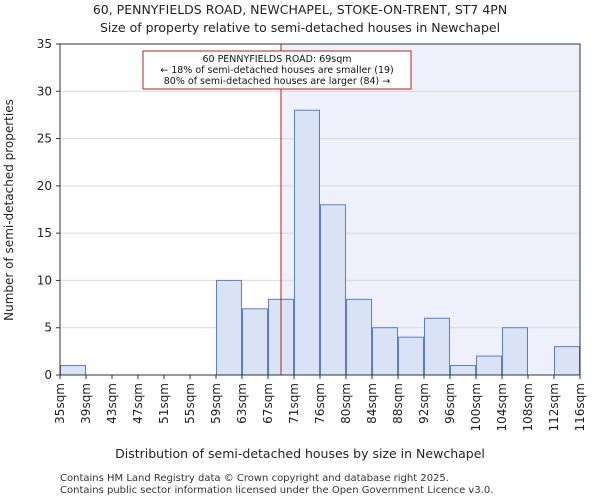 This screenshot has height=500, width=600. Describe the element at coordinates (44, 233) in the screenshot. I see `y-tick-label: 15` at that location.